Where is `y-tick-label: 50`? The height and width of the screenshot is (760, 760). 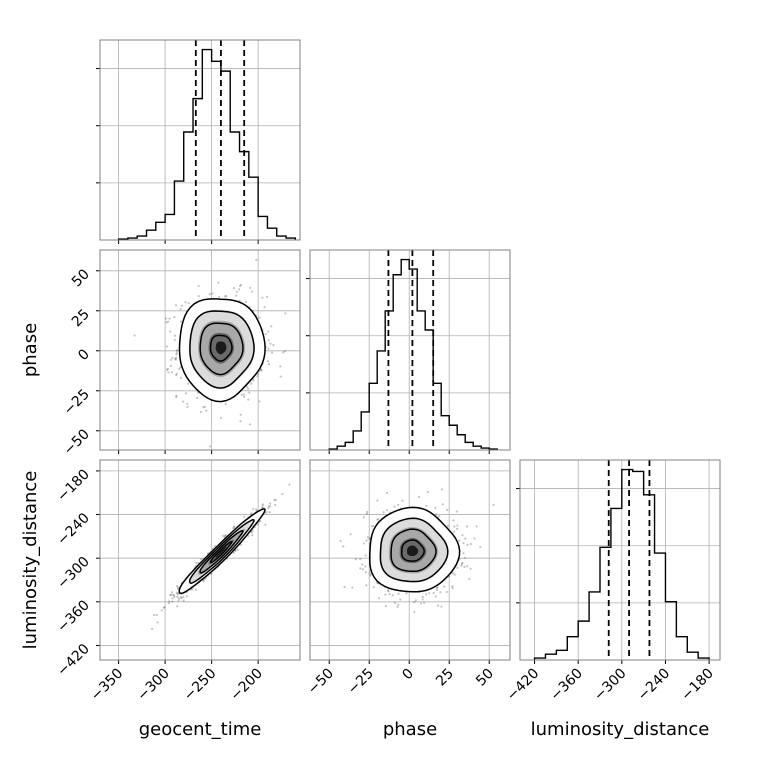
y-tick-label: 50 is located at coordinates (81, 278).